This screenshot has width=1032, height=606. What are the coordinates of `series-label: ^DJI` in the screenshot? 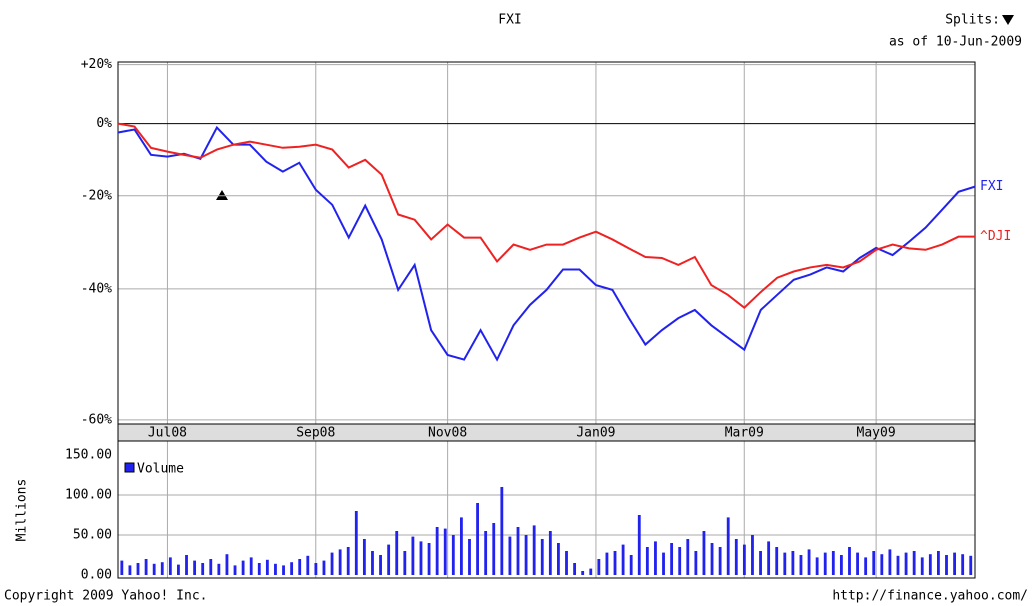 It's located at (995, 236).